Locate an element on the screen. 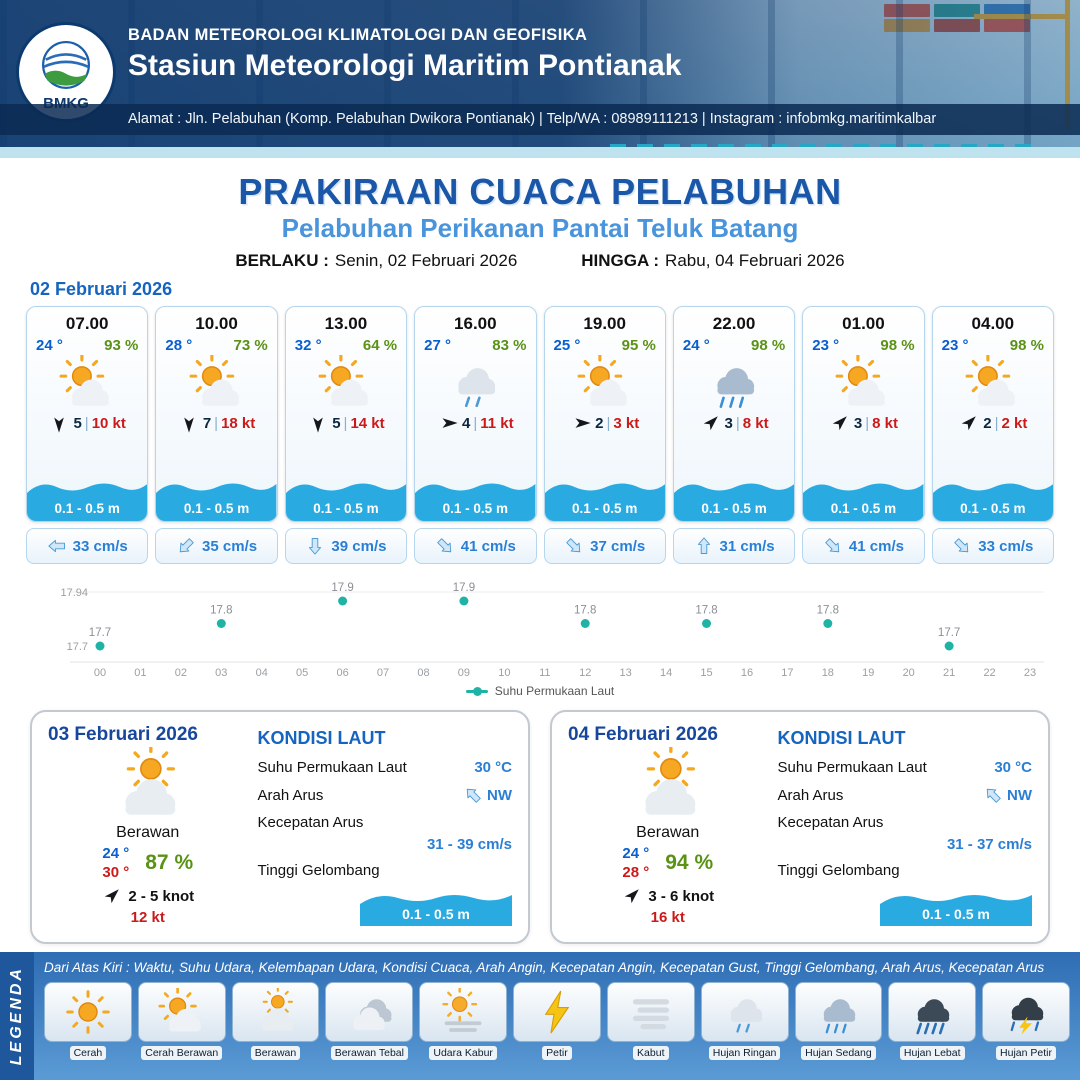 This screenshot has width=1080, height=1080. daily-date: 04 Februari 2026 is located at coordinates (643, 734).